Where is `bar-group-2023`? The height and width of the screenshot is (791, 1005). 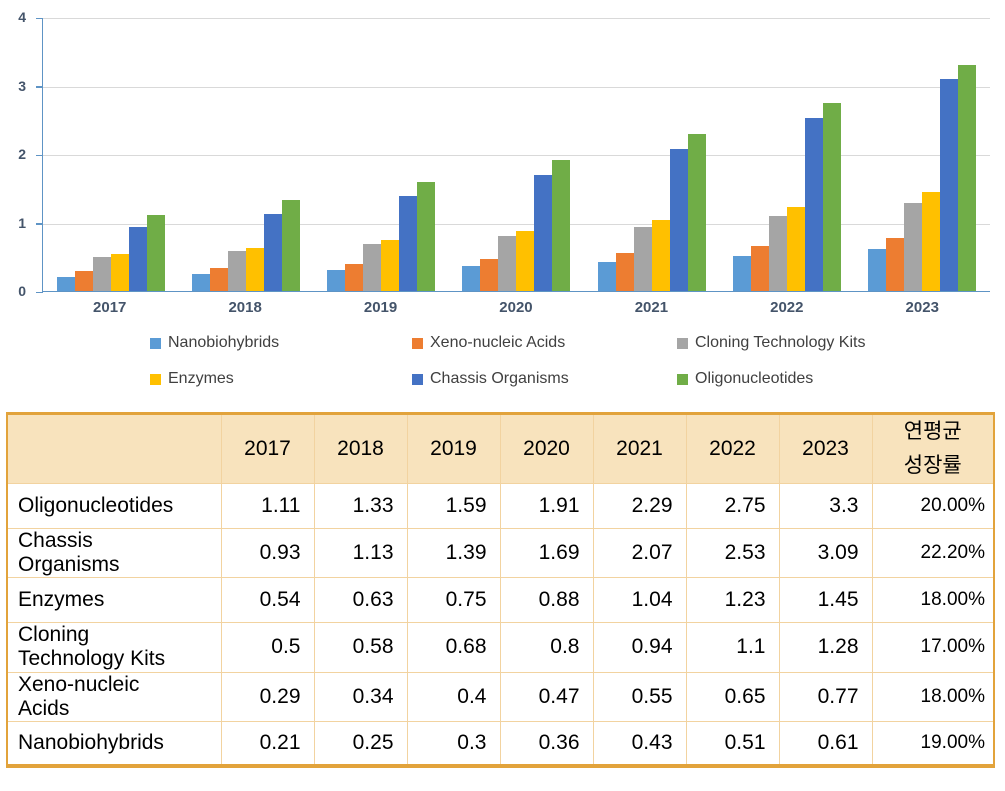 bar-group-2023 is located at coordinates (922, 154).